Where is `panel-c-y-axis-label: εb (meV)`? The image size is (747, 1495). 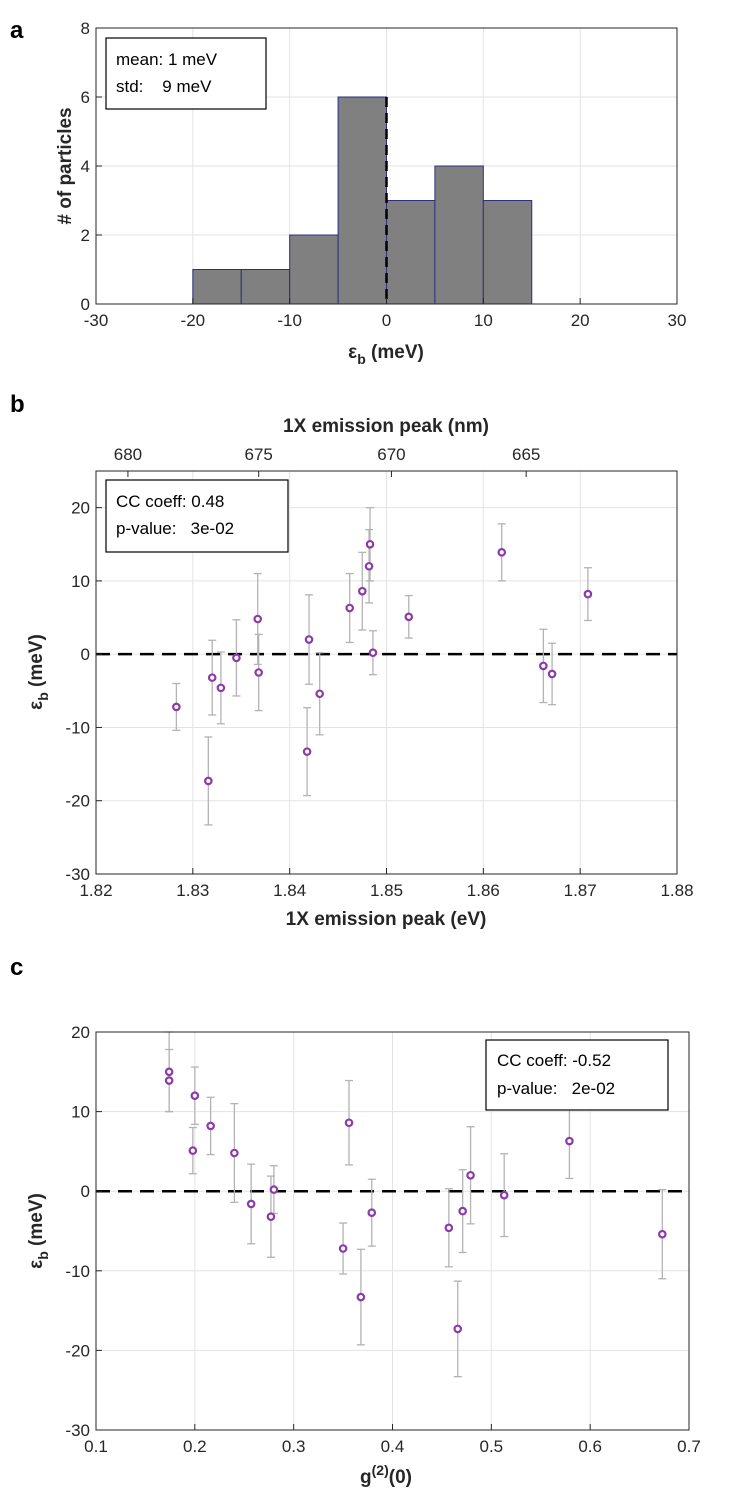
panel-c-y-axis-label: εb (meV) is located at coordinates (38, 1231).